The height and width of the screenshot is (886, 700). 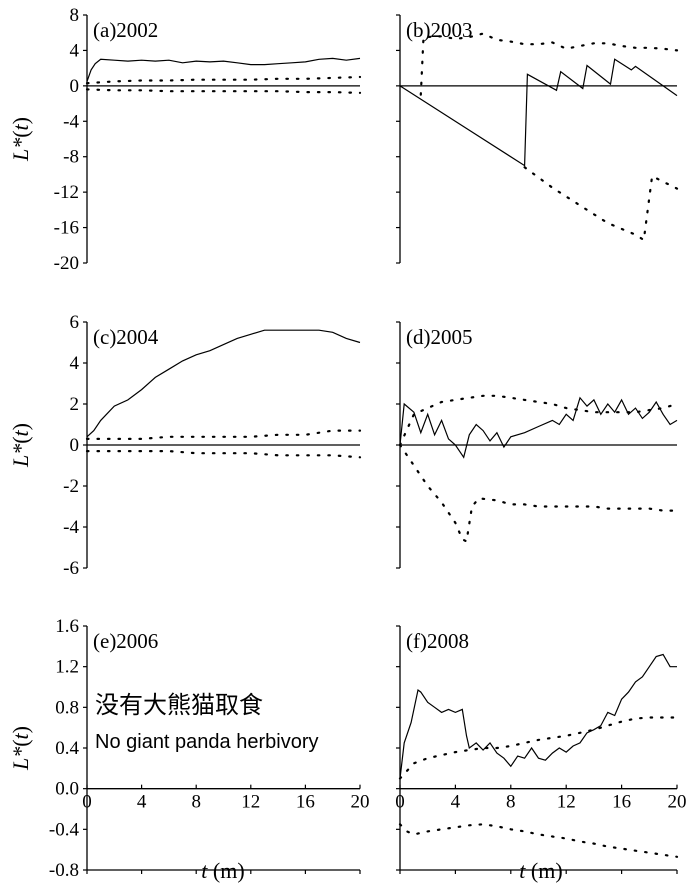 I want to click on y-tick-label: 1.2, so click(x=67, y=667).